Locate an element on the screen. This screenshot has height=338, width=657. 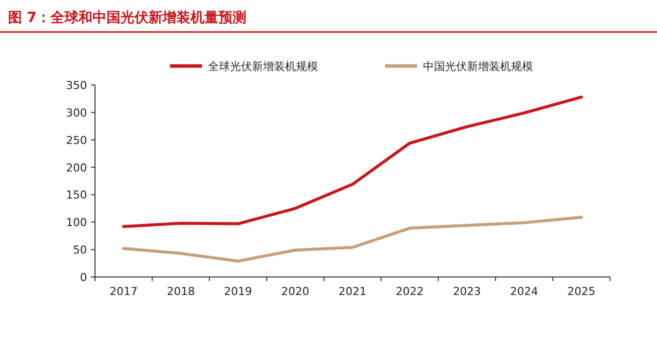
y-tick-label: 0 is located at coordinates (83, 277).